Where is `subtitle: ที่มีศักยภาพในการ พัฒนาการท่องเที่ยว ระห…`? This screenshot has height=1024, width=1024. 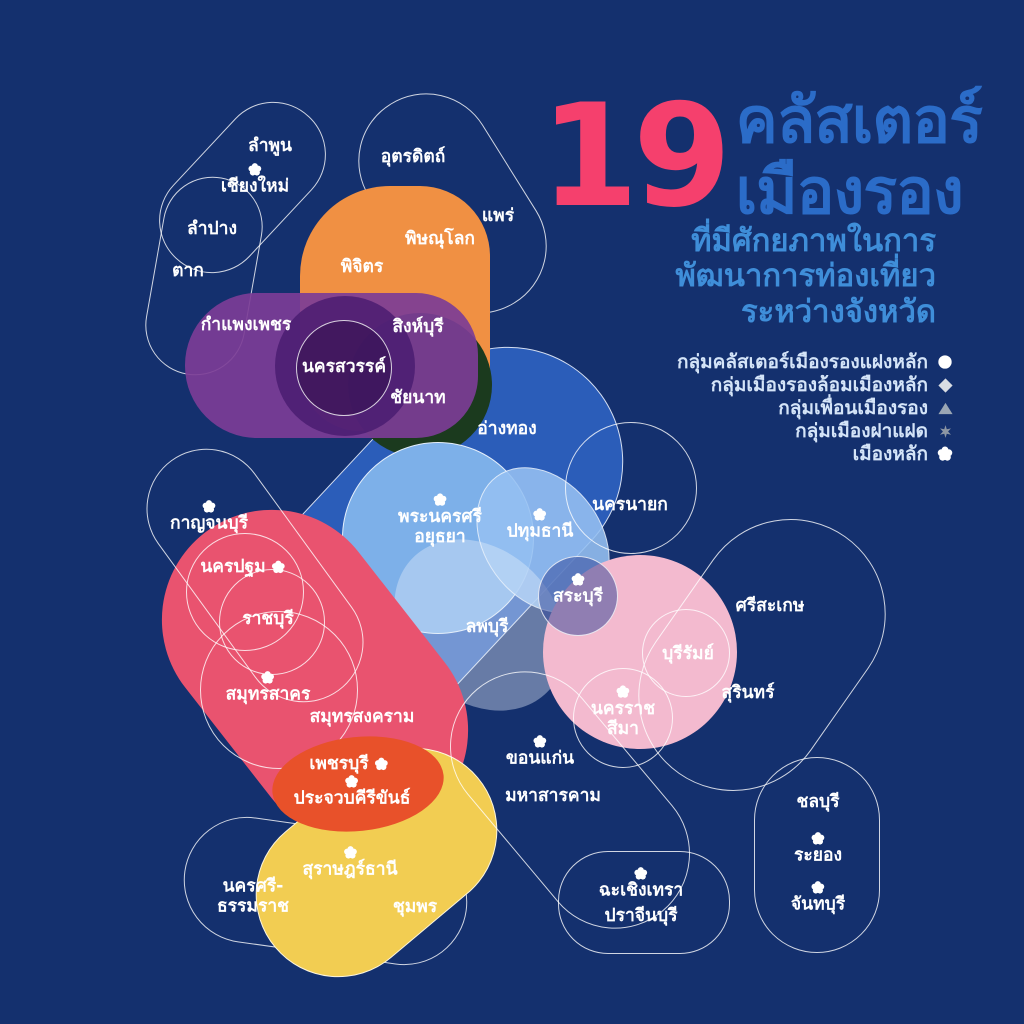 subtitle: ที่มีศักยภาพในการ พัฒนาการท่องเที่ยว ระห… is located at coordinates (805, 276).